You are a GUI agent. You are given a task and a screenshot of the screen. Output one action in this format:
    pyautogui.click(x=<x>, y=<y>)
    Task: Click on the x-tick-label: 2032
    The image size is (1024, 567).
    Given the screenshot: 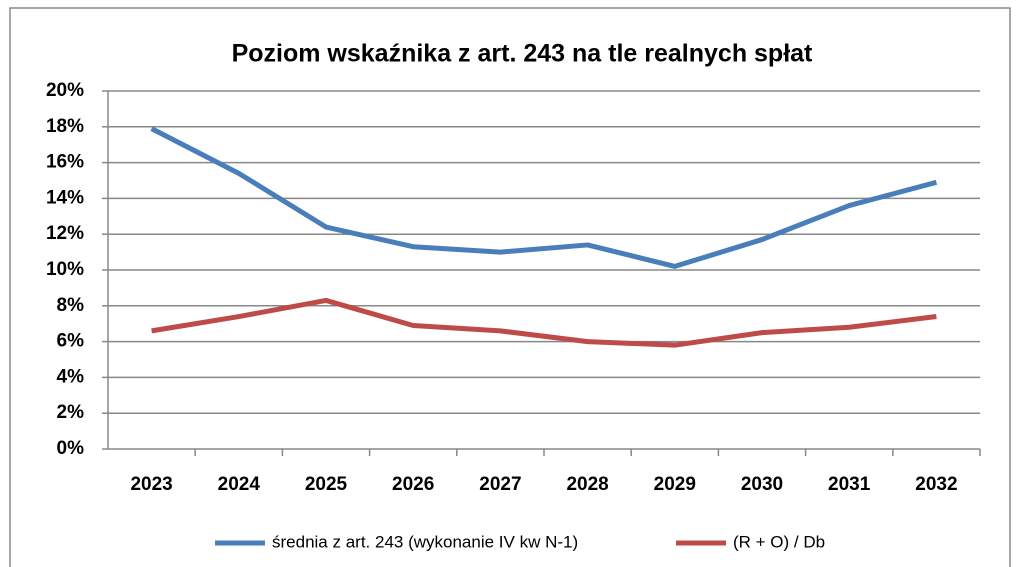 What is the action you would take?
    pyautogui.click(x=936, y=484)
    